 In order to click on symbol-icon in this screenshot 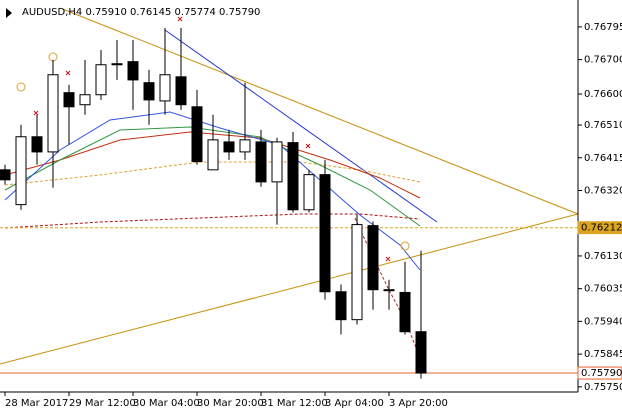, I will do `click(9, 13)`.